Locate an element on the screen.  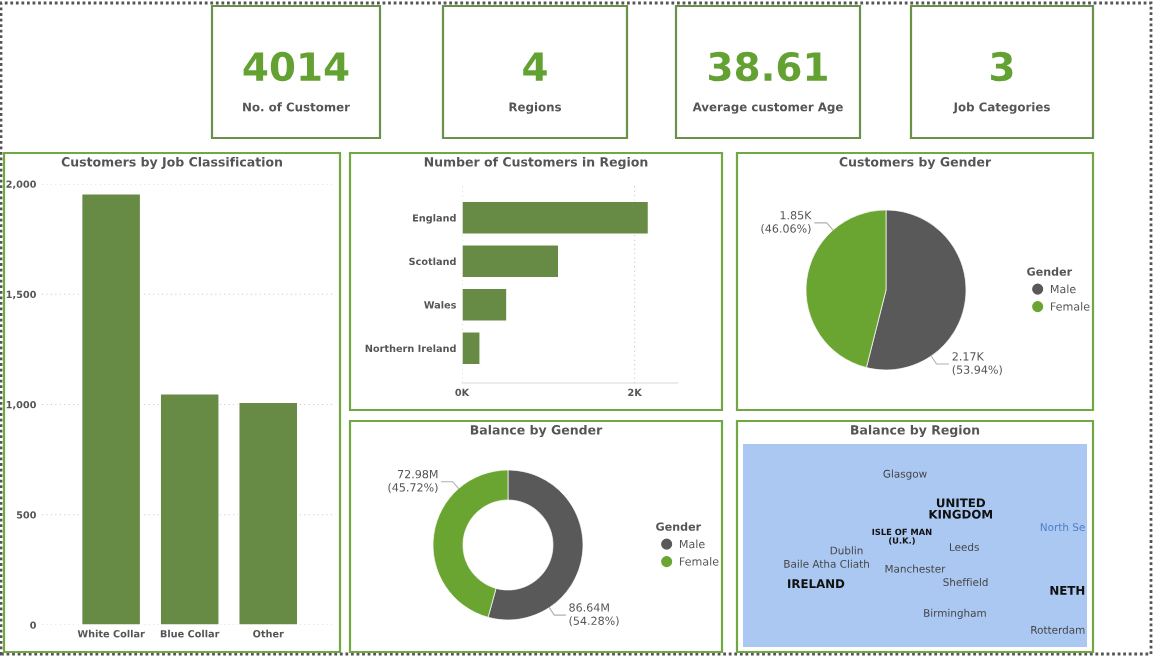
text: Average customer Age is located at coordinates (767, 108).